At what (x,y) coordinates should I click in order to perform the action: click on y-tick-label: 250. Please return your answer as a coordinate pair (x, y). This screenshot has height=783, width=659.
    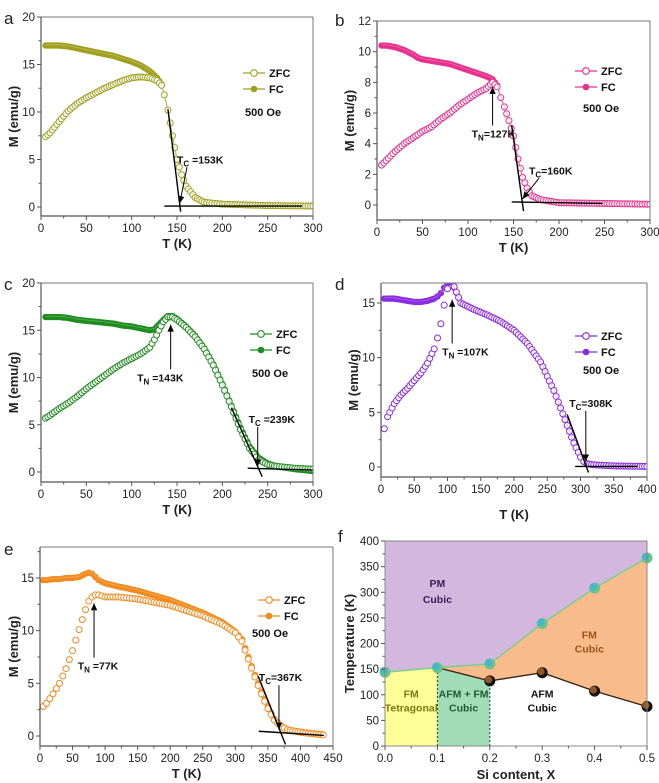
    Looking at the image, I should click on (369, 619).